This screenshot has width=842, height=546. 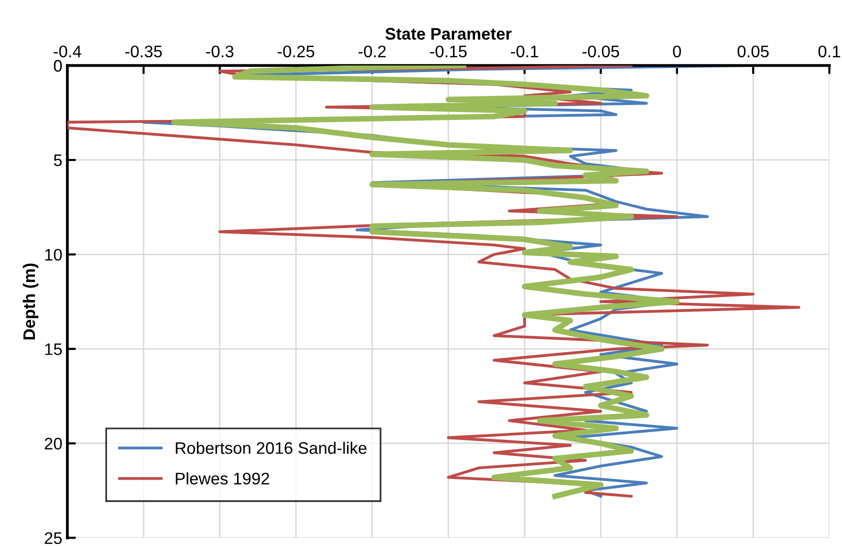 I want to click on legend-label: Plewes 1992, so click(x=223, y=478).